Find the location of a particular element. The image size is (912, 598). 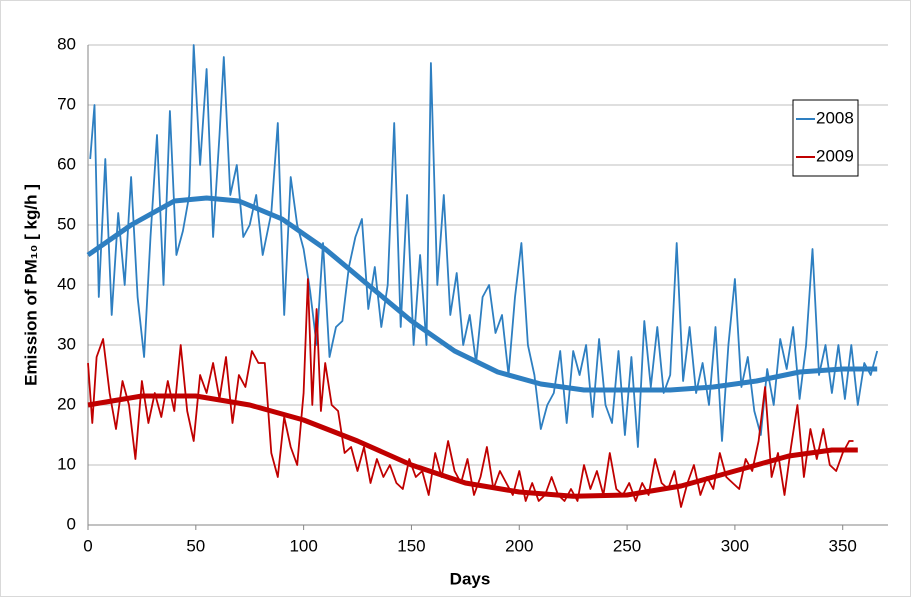

y-tick-label: 10 is located at coordinates (66, 463).